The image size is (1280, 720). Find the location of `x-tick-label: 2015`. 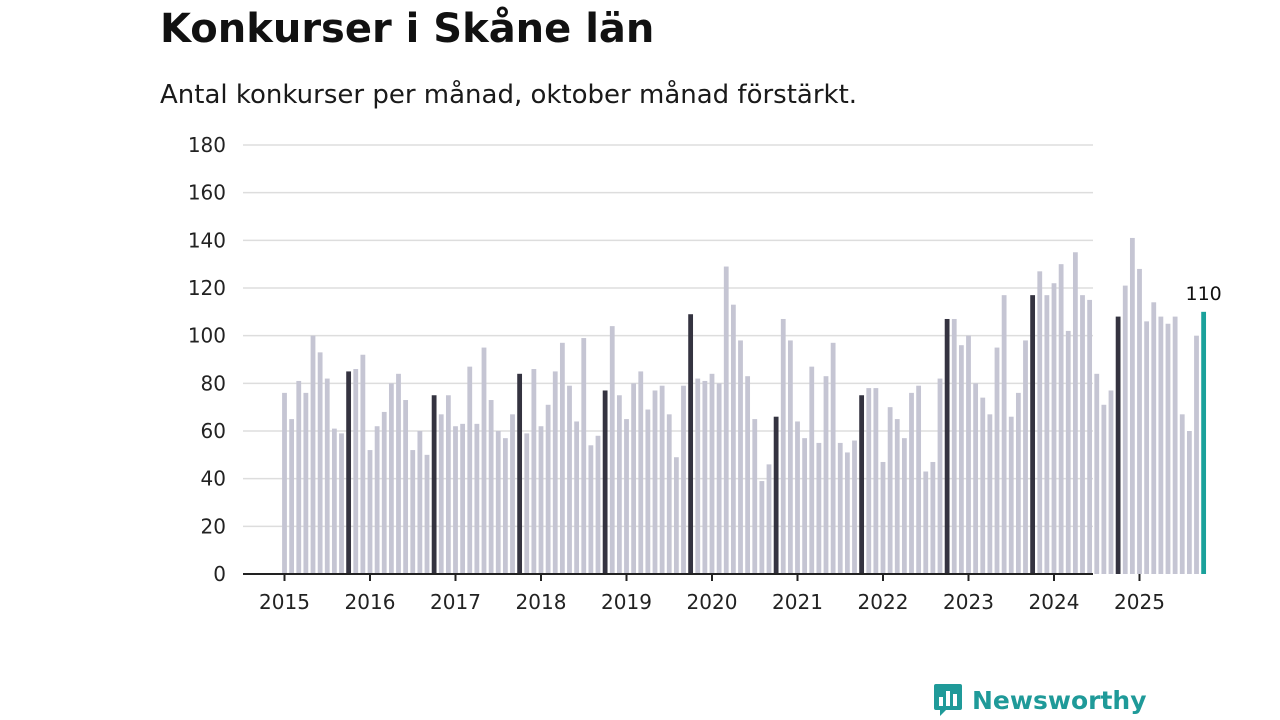

x-tick-label: 2015 is located at coordinates (284, 602).